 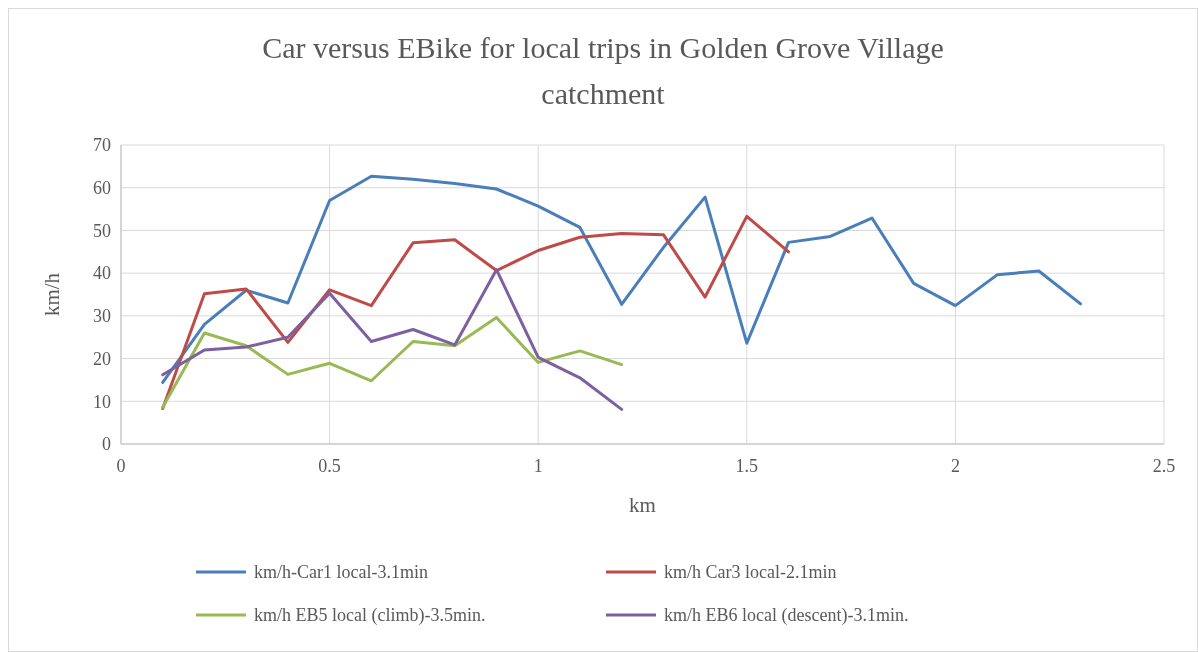 I want to click on legend-label: km/h Car3 local-2.1min, so click(x=750, y=572).